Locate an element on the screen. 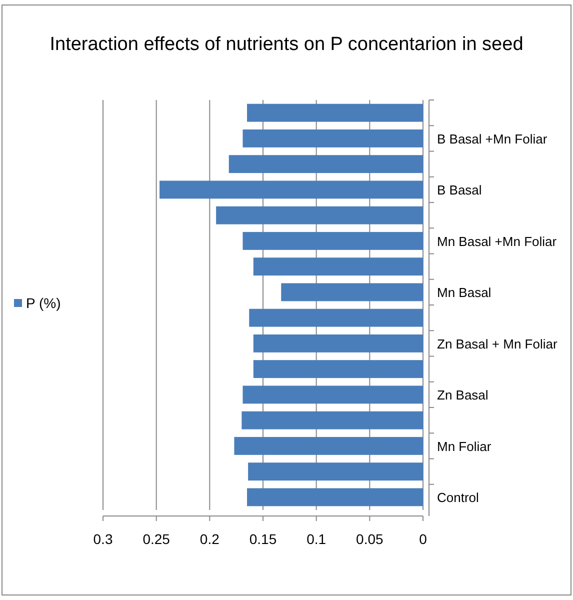 This screenshot has height=600, width=573. x-tick-label: 0.1 is located at coordinates (316, 539).